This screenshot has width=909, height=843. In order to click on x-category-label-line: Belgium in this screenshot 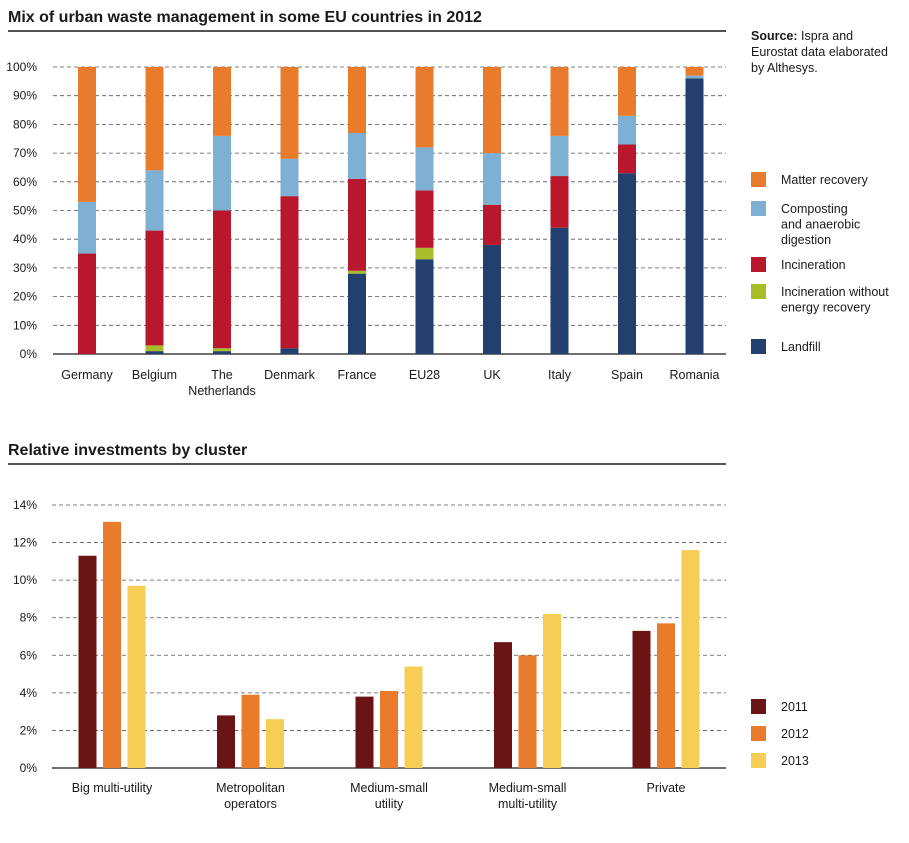, I will do `click(154, 375)`.